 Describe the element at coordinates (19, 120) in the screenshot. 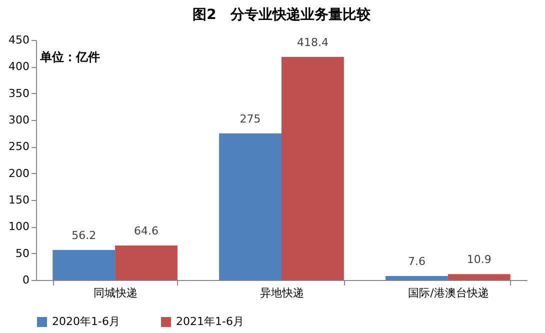

I see `y-tick-label: 300` at that location.